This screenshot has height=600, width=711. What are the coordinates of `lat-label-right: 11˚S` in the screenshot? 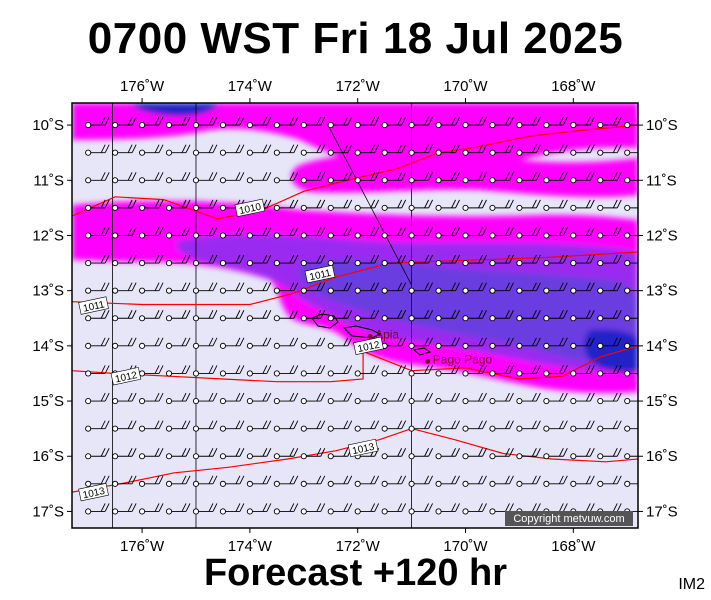 It's located at (661, 180).